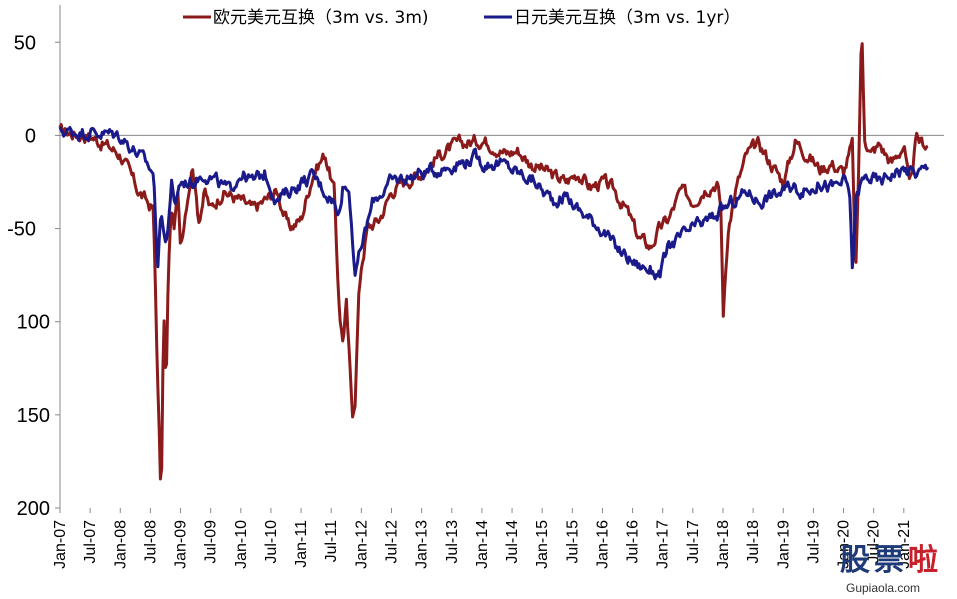 This screenshot has width=957, height=599. What do you see at coordinates (904, 544) in the screenshot?
I see `x-tick-label: Jan-21` at bounding box center [904, 544].